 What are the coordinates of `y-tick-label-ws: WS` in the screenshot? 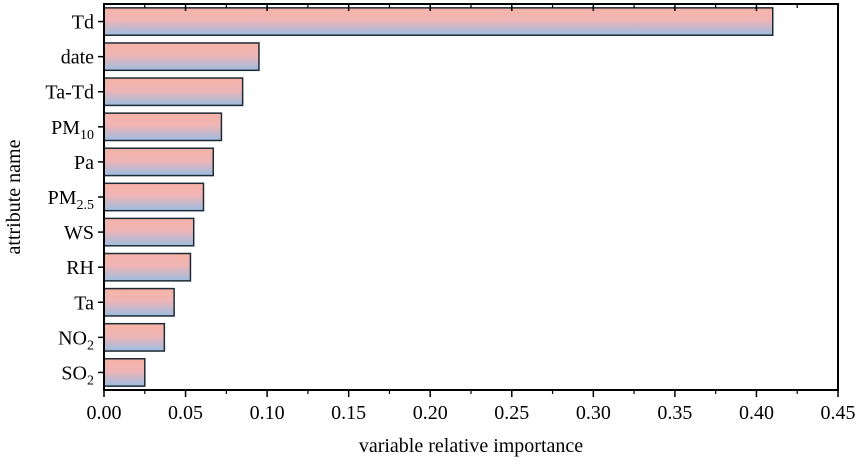 It's located at (79, 233).